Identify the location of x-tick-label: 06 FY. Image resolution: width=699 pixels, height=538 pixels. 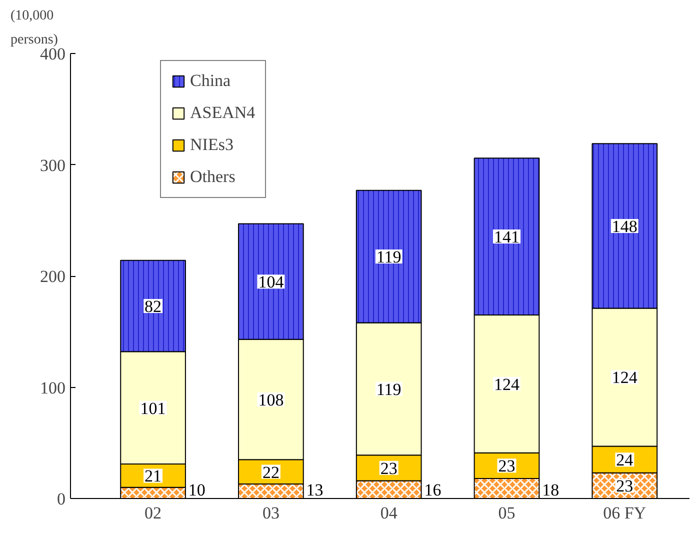
(624, 513).